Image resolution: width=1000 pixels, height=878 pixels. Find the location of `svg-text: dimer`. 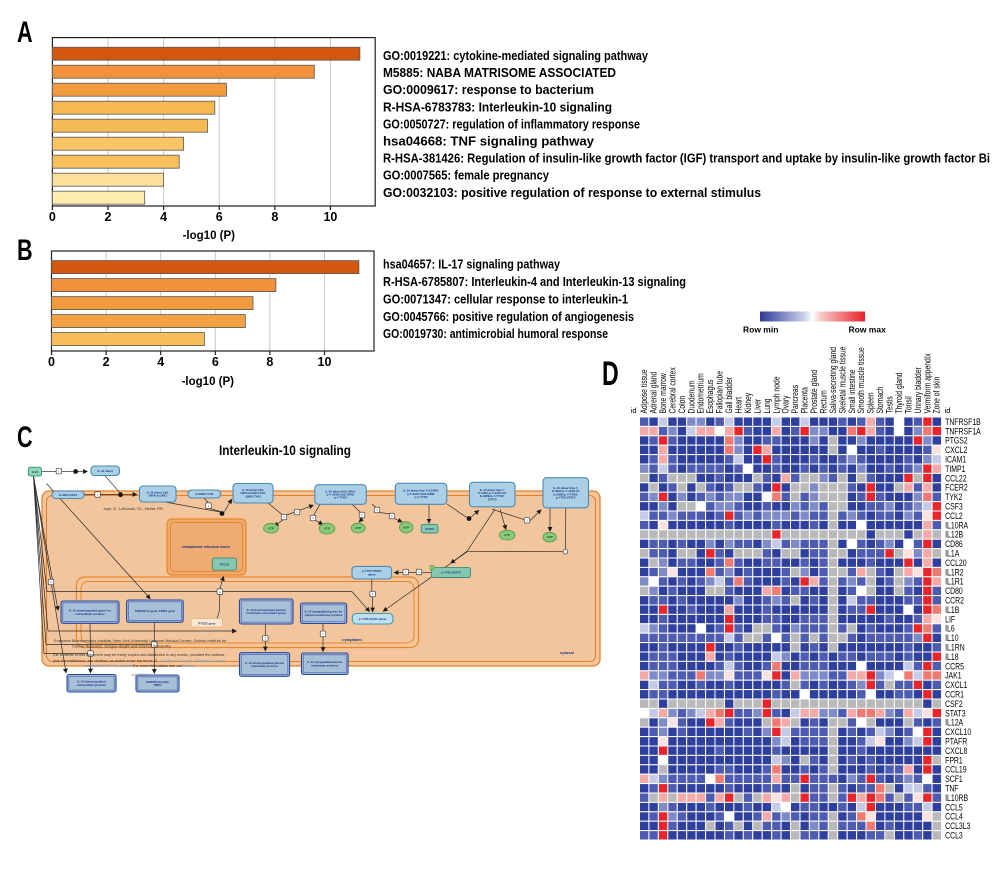

svg-text: dimer is located at coordinates (372, 574).